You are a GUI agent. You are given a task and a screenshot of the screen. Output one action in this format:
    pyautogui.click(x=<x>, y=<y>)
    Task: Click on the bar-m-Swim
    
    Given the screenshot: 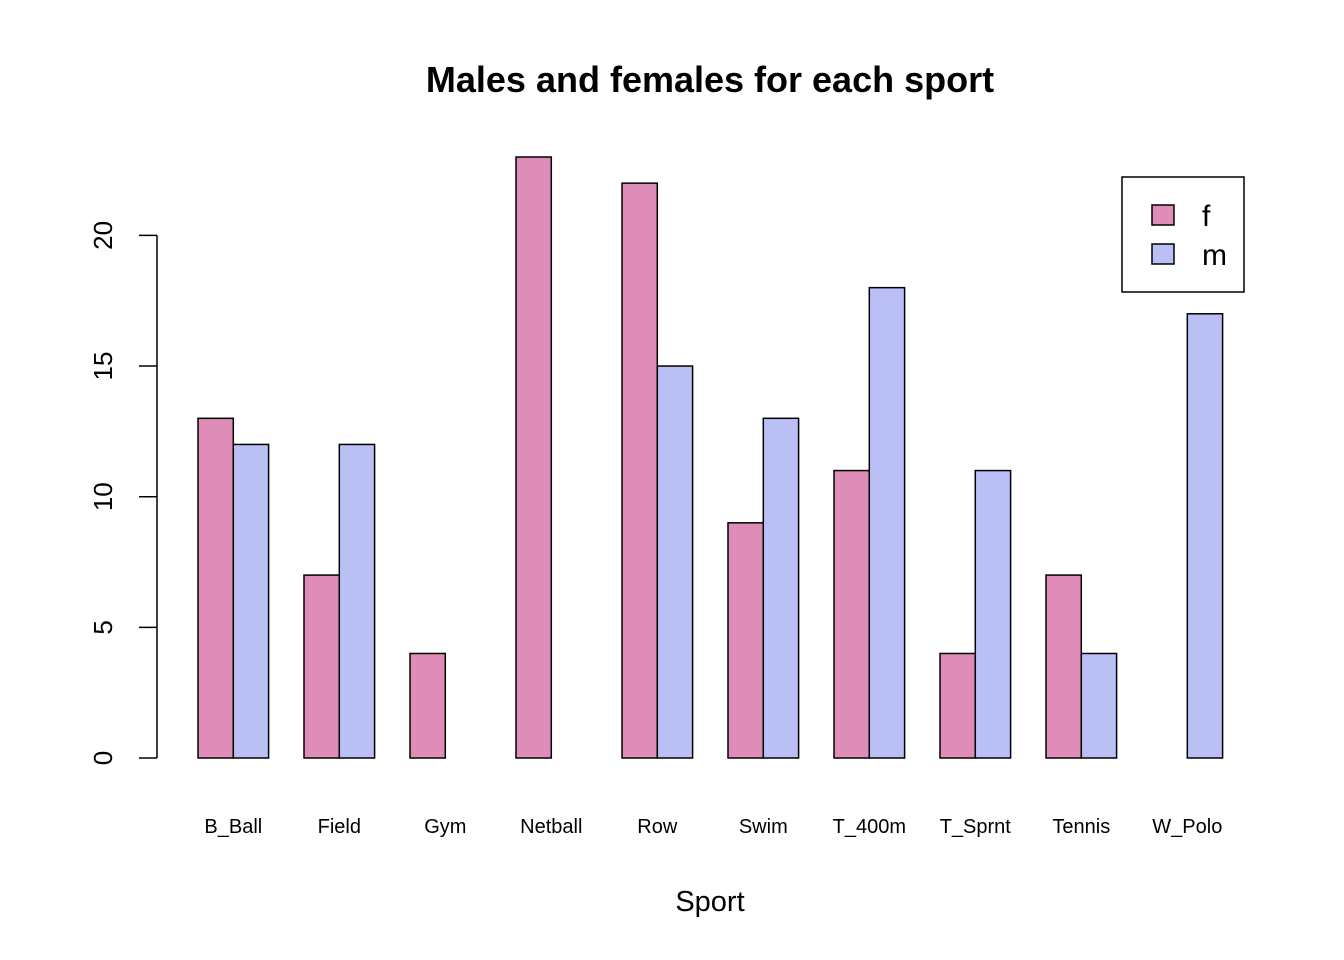 What is the action you would take?
    pyautogui.click(x=781, y=588)
    